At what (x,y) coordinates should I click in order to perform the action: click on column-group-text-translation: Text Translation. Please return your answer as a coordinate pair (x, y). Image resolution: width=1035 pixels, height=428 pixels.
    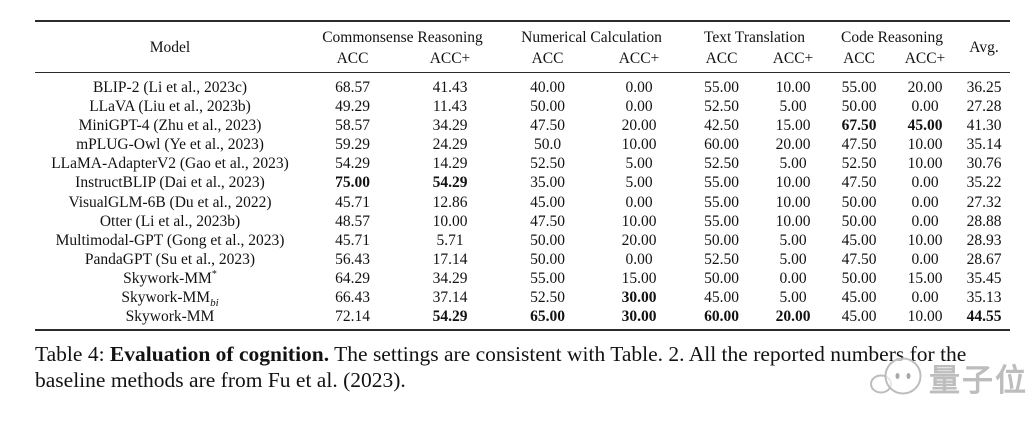
    Looking at the image, I should click on (754, 37).